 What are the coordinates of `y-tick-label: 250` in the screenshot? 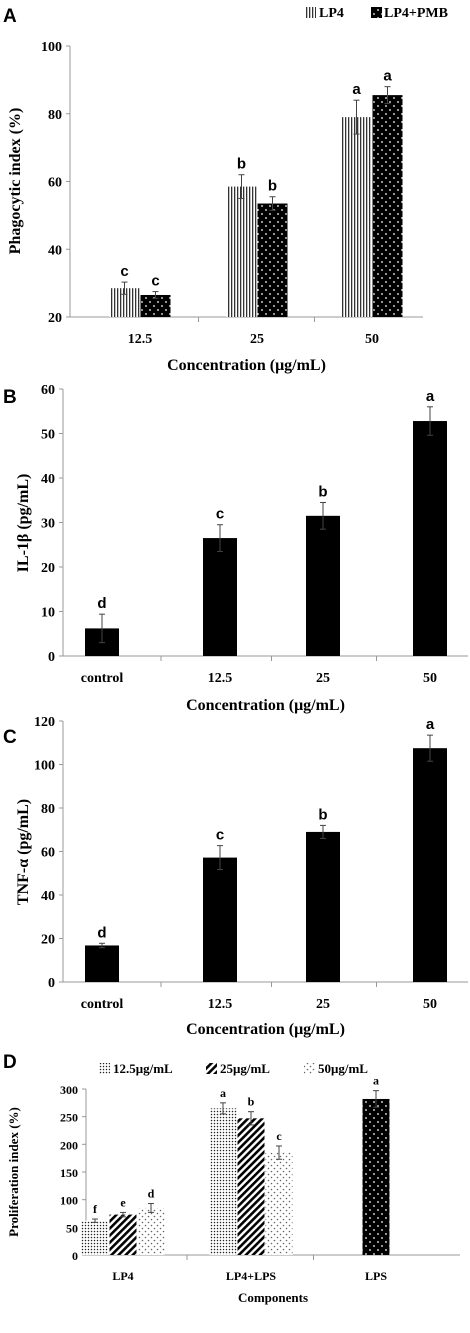 It's located at (69, 1118).